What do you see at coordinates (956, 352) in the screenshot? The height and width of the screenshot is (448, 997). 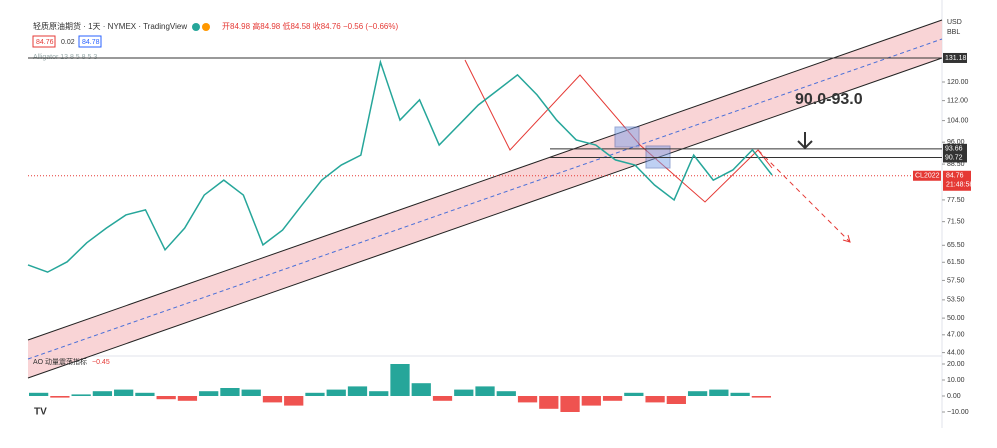 I see `price-tick-label: 44.00` at bounding box center [956, 352].